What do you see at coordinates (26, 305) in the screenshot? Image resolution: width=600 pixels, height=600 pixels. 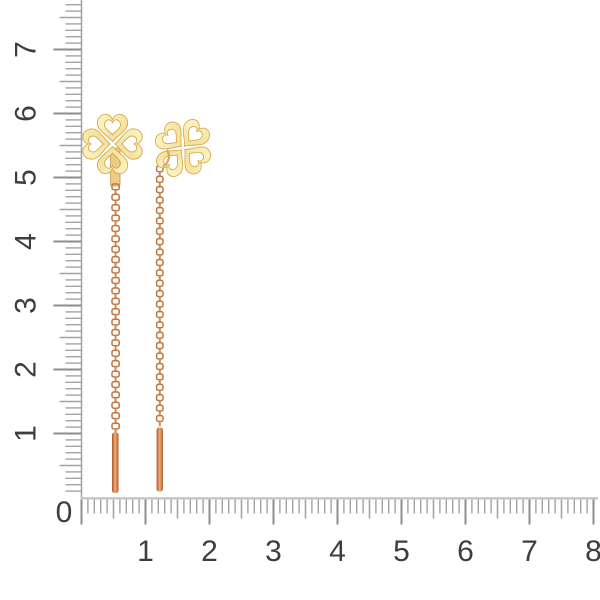 I see `vertical-ruler-label: 3` at bounding box center [26, 305].